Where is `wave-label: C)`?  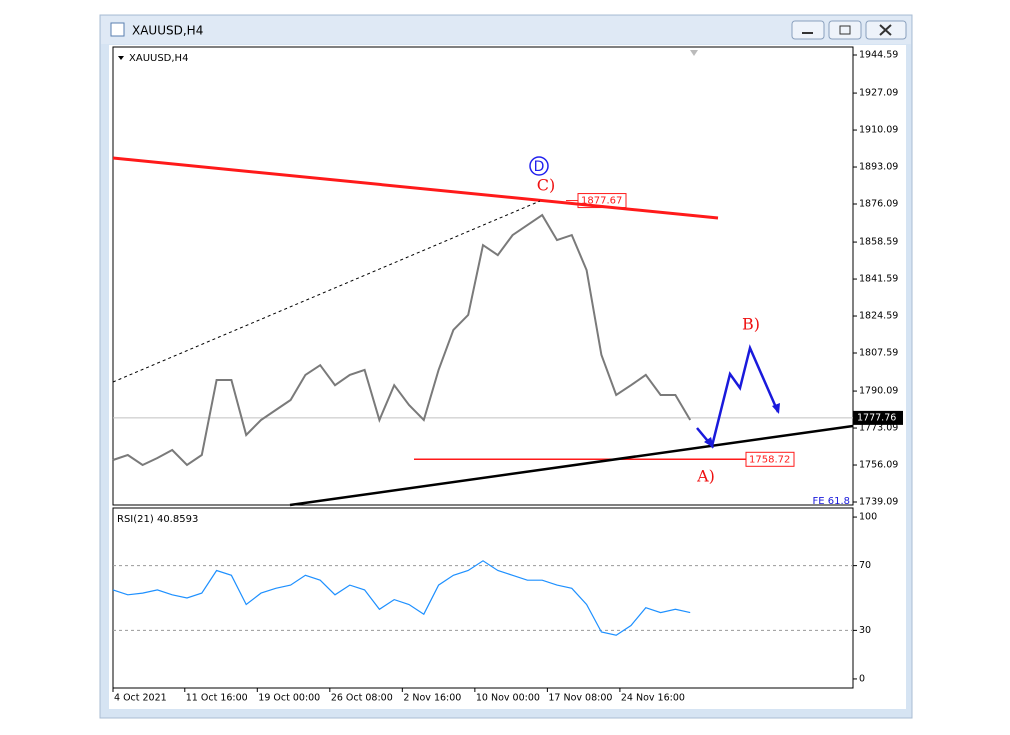
wave-label: C) is located at coordinates (546, 185).